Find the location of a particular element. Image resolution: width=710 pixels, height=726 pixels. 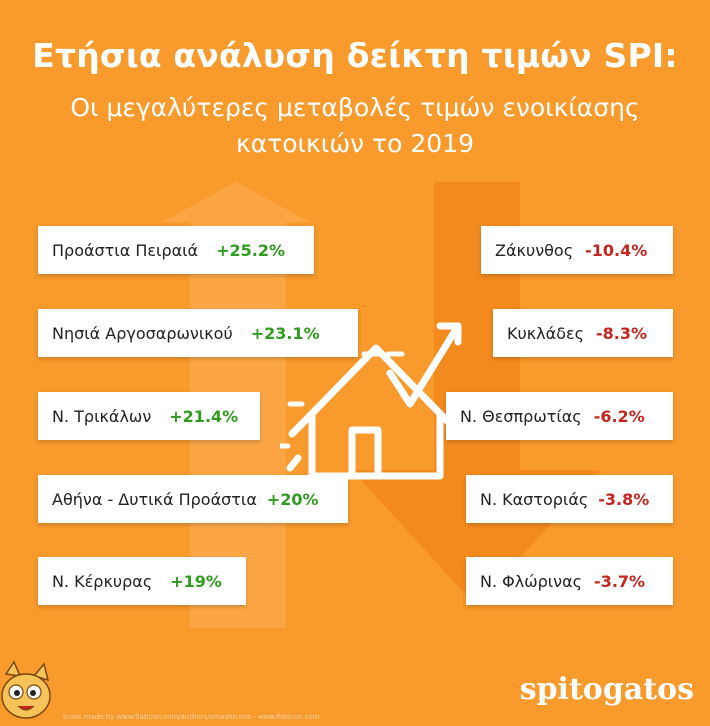

decrease-card: Ν. Καστοριάς -3.8% is located at coordinates (569, 499).